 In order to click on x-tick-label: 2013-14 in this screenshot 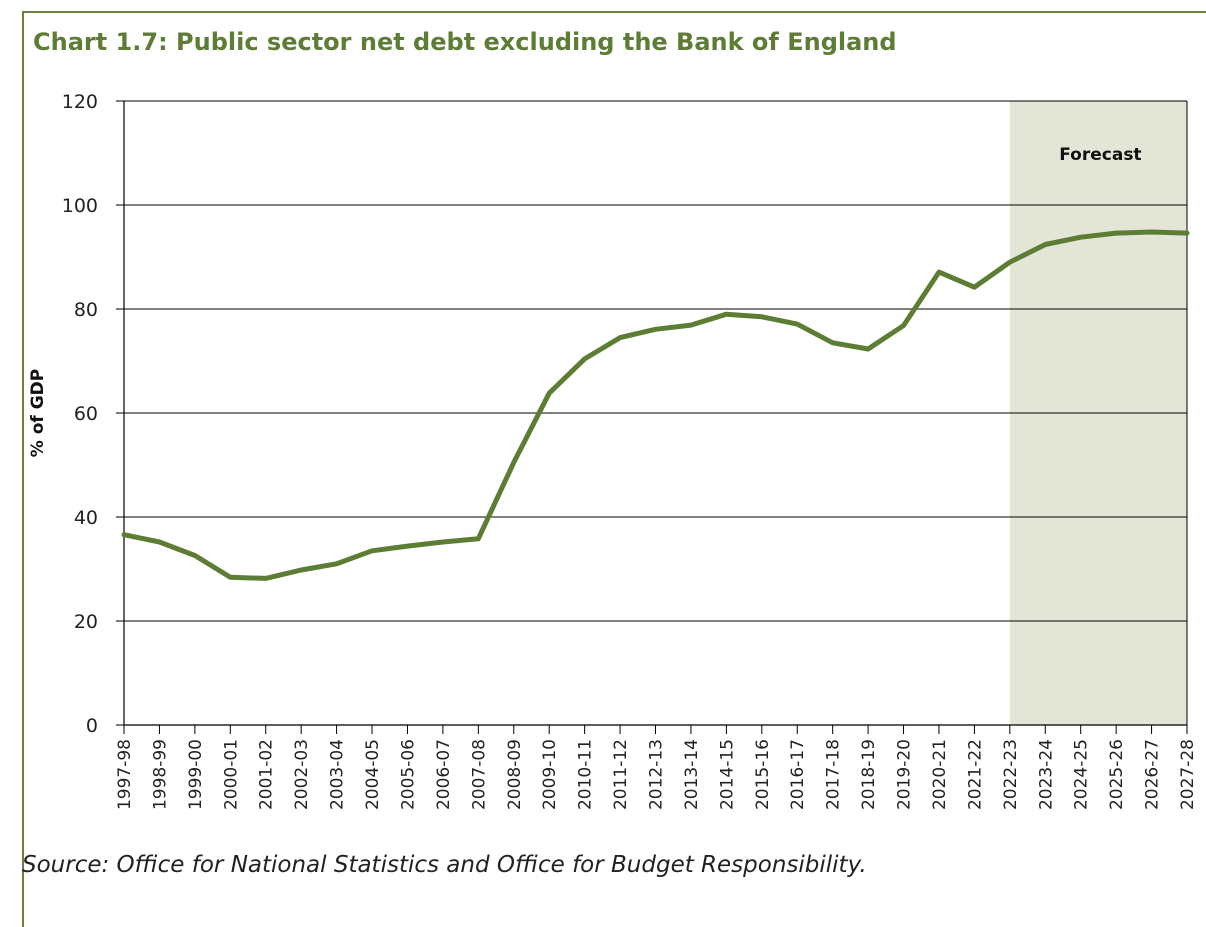, I will do `click(692, 774)`.